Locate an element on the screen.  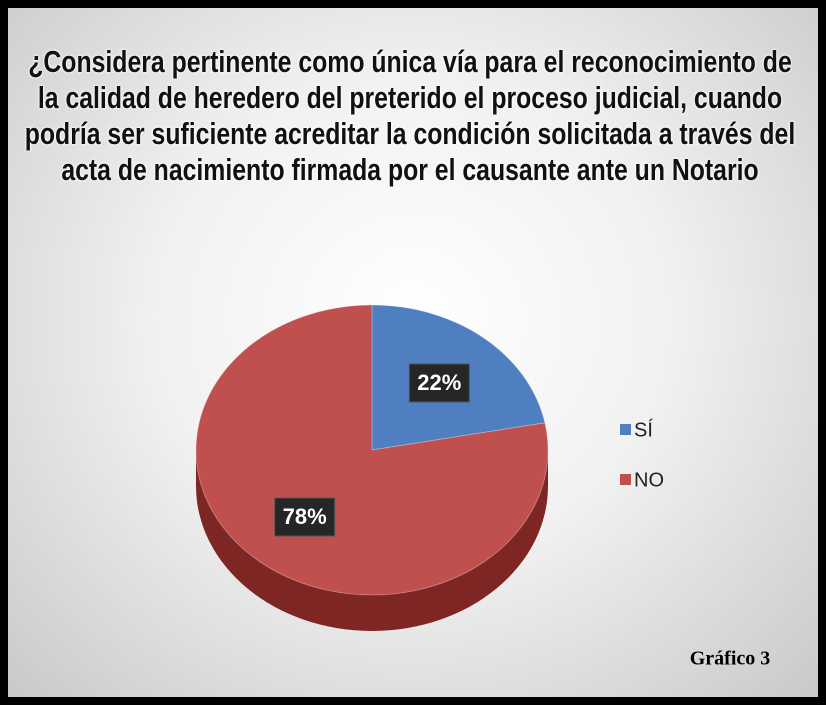
pie-side is located at coordinates (372, 540).